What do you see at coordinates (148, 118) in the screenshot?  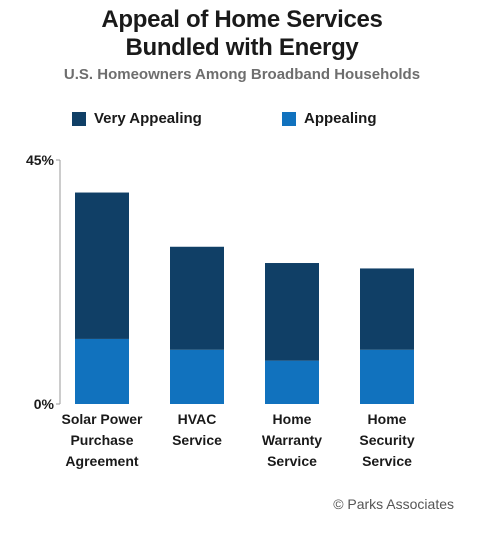 I see `legend-label-very-appealing: Very Appealing` at bounding box center [148, 118].